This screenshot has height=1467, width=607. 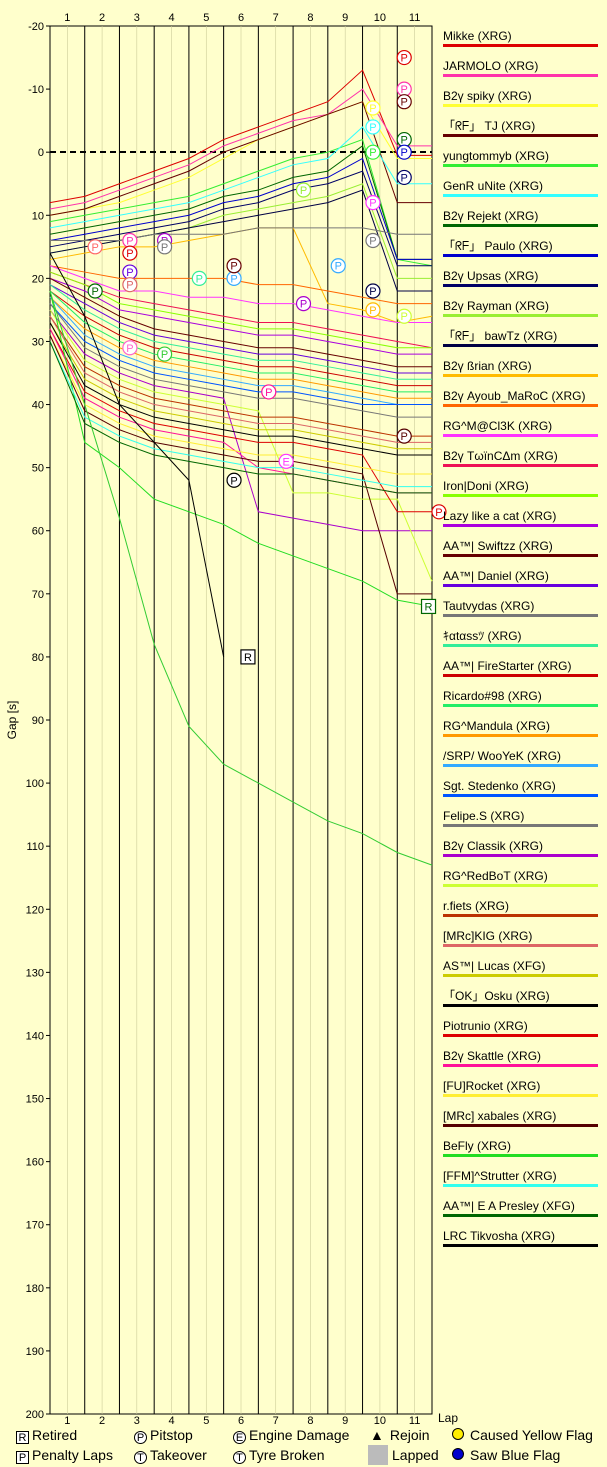 I want to click on y-tick-label: 190, so click(x=35, y=1352).